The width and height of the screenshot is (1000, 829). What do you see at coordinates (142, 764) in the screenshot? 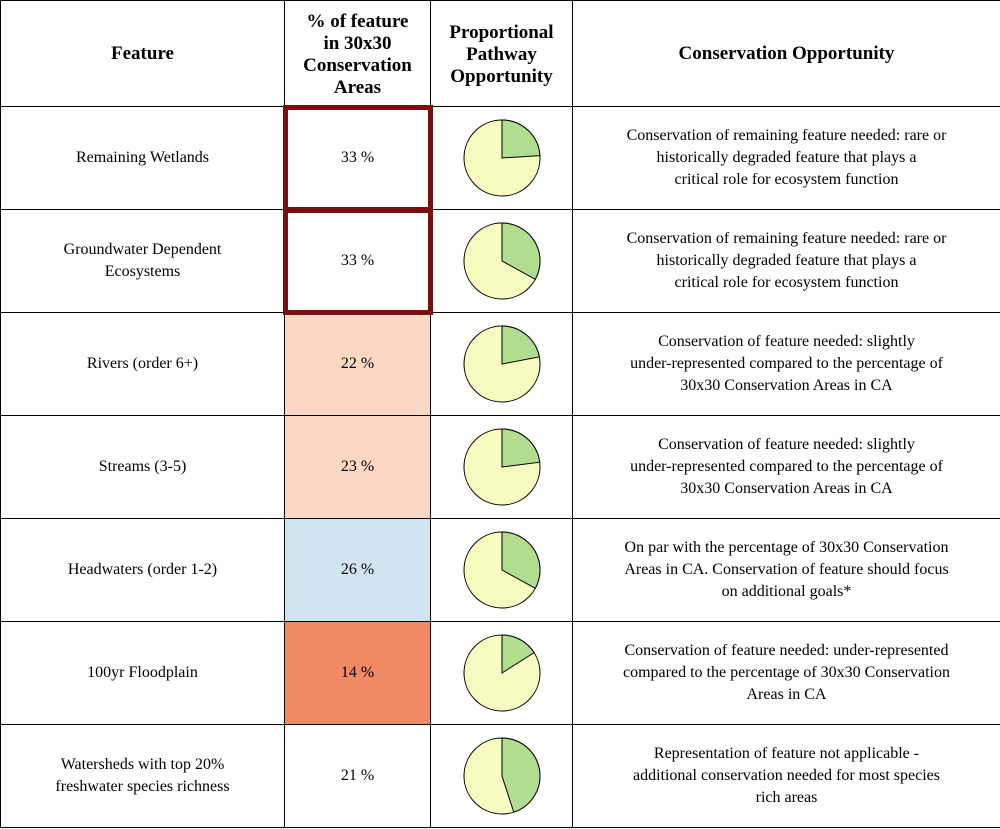
I see `feature-name-line: Watersheds with top 20%` at bounding box center [142, 764].